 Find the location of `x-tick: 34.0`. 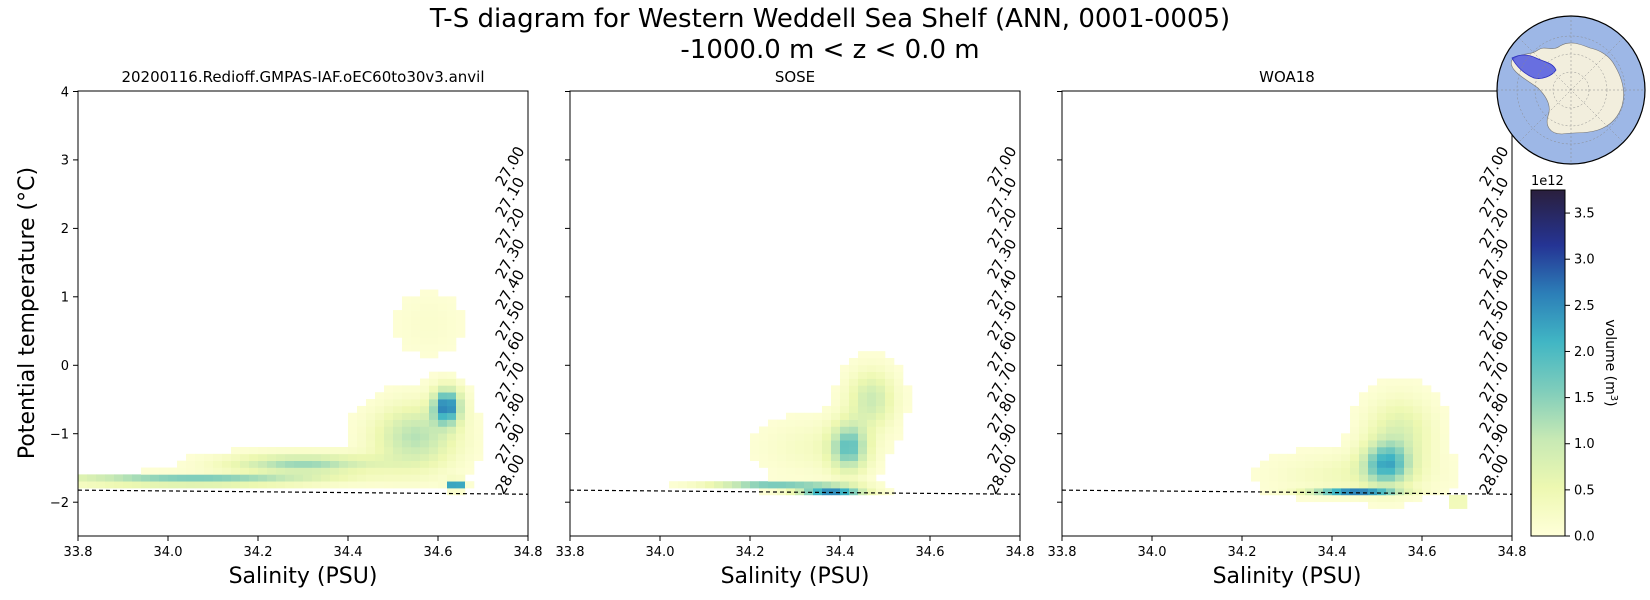

x-tick: 34.0 is located at coordinates (168, 548).